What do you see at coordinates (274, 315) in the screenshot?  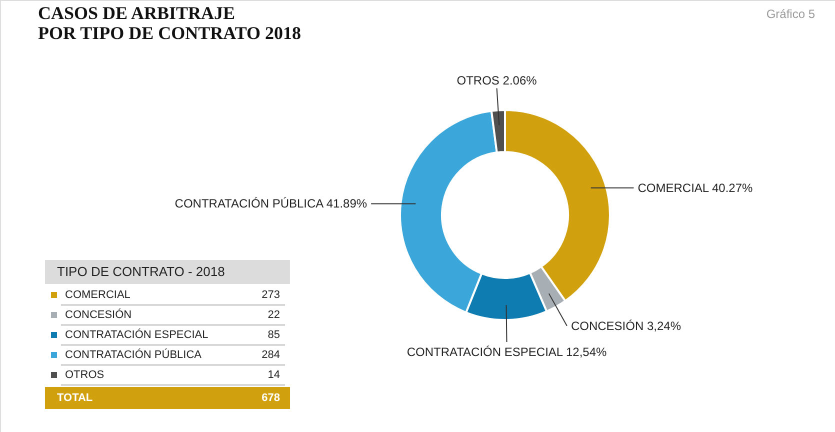 I see `data-label: 22` at bounding box center [274, 315].